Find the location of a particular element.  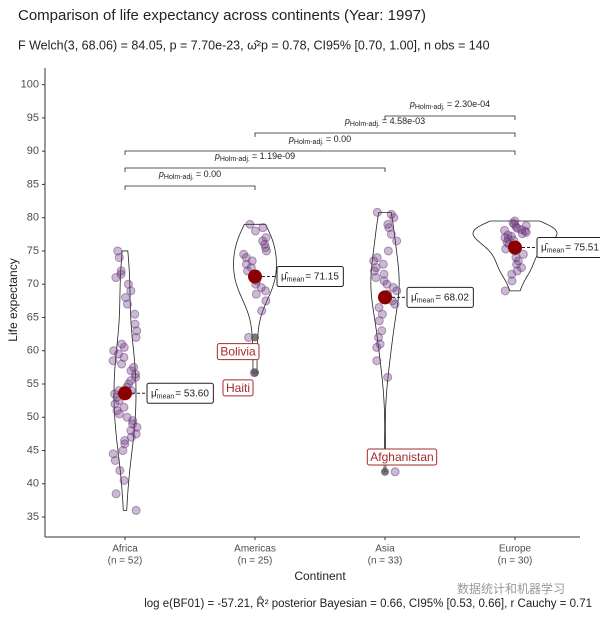

comparison-label: pHolm-adj. = 2.30e-04 is located at coordinates (449, 104).